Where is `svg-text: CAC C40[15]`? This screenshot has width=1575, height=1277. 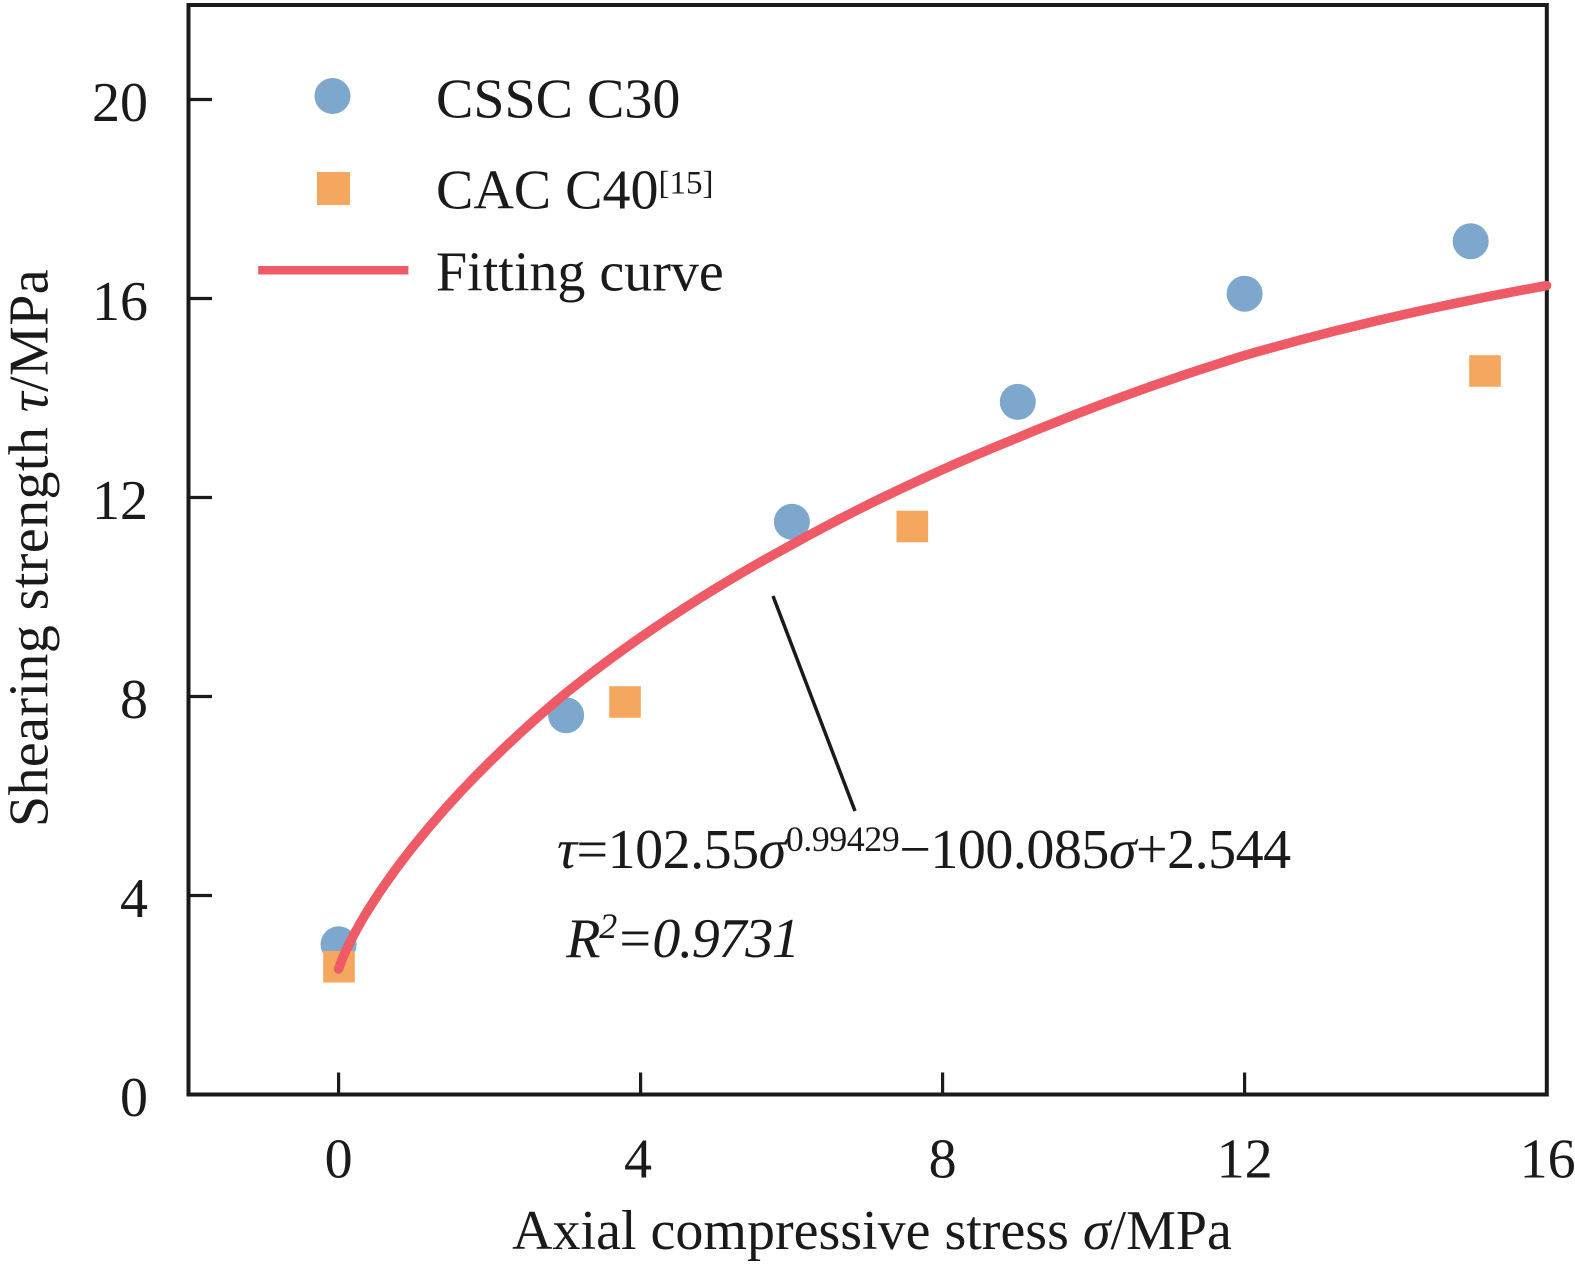 svg-text: CAC C40[15] is located at coordinates (574, 191).